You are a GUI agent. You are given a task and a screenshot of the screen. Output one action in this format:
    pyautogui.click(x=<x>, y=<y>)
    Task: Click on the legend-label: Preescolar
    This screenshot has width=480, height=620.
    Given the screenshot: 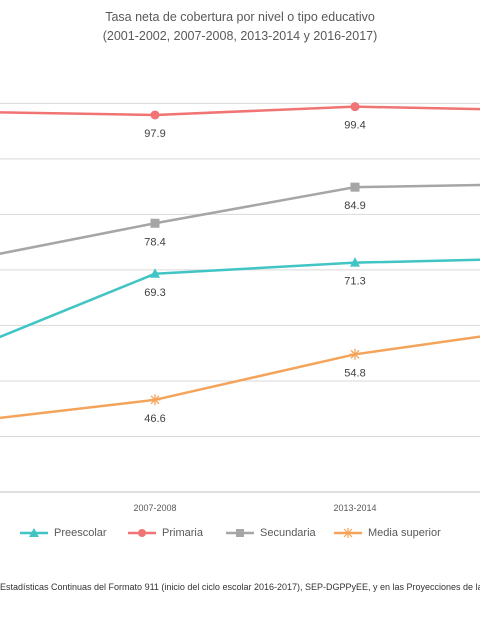 What is the action you would take?
    pyautogui.click(x=80, y=533)
    